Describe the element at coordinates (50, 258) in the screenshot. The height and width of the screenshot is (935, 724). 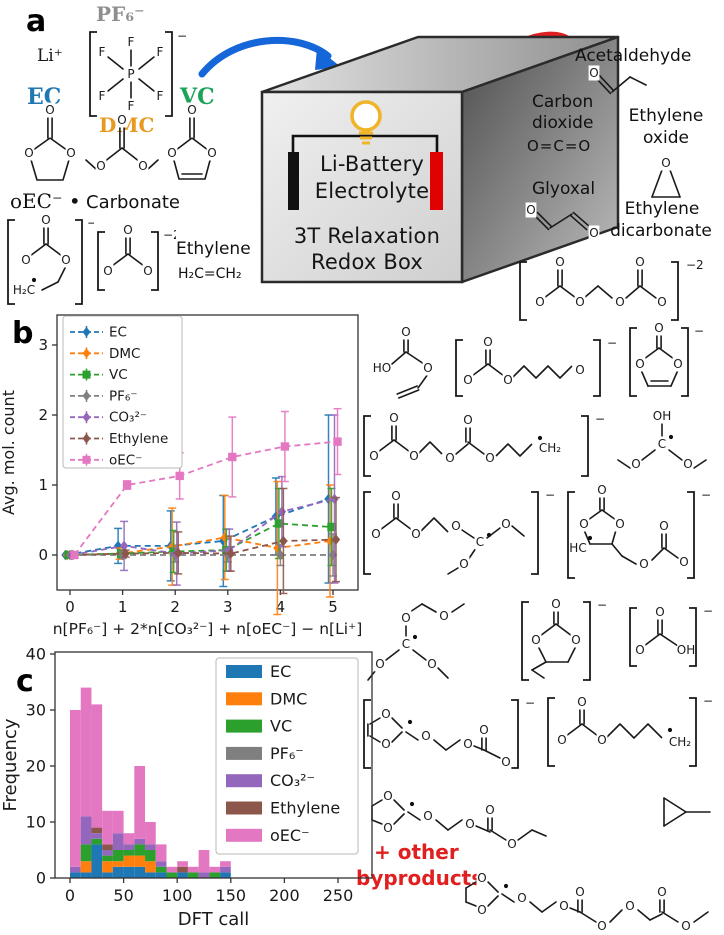
I see `molecule-oec-anion: − O O O H₂C` at that location.